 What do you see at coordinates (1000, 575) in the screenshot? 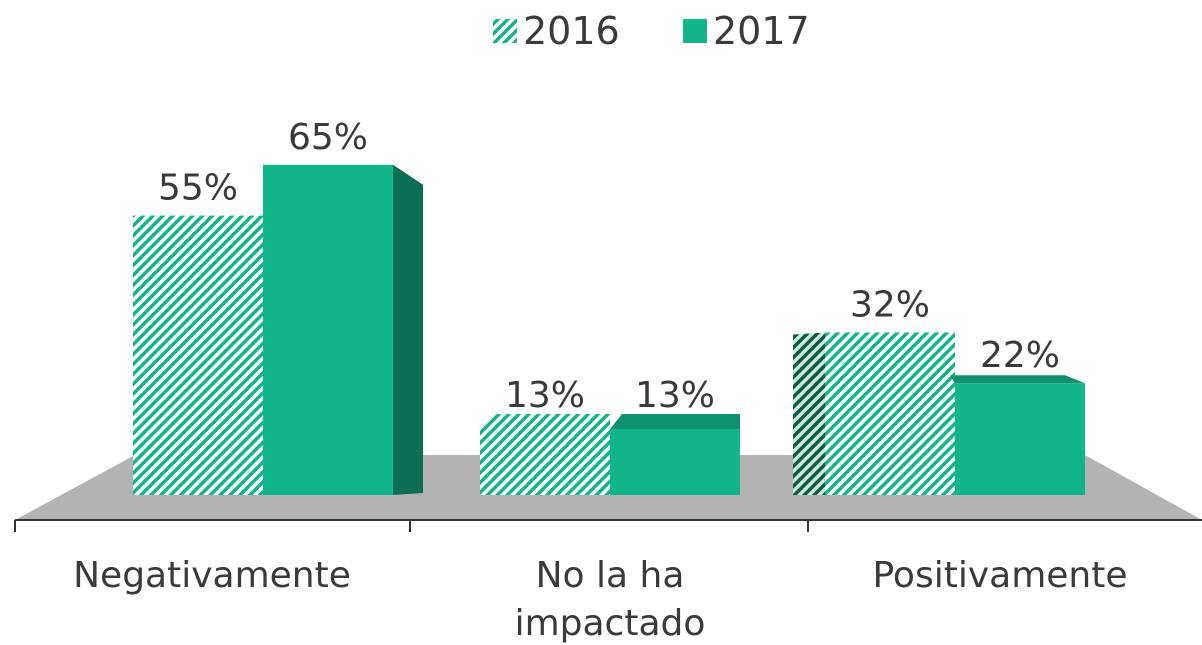
I see `x-tick-label: Positivamente` at bounding box center [1000, 575].